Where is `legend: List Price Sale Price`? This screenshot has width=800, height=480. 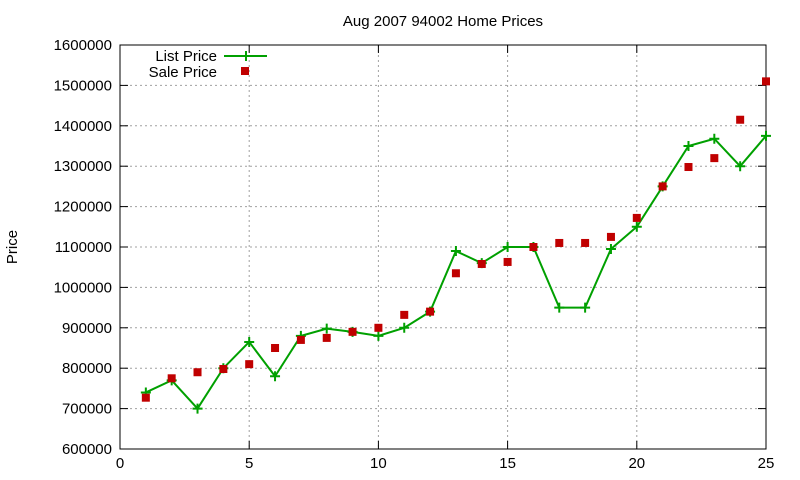 legend: List Price Sale Price is located at coordinates (208, 64).